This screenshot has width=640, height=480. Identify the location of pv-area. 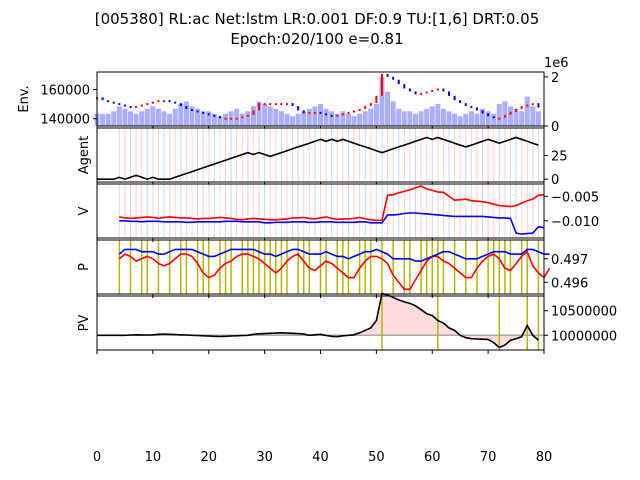
(318, 320).